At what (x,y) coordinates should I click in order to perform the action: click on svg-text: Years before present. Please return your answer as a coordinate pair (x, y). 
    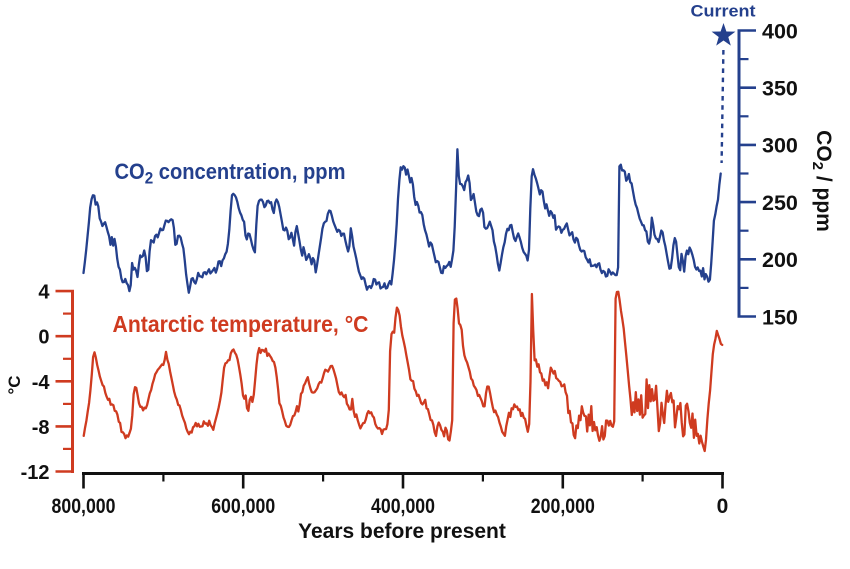
    Looking at the image, I should click on (402, 531).